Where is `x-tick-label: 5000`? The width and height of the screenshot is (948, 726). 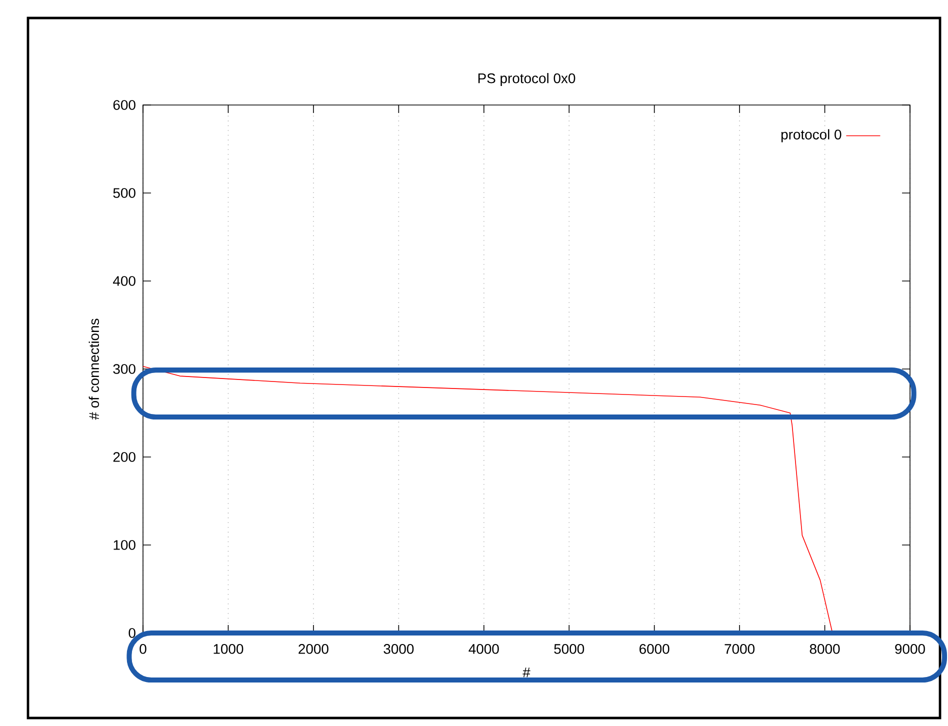 x-tick-label: 5000 is located at coordinates (569, 649).